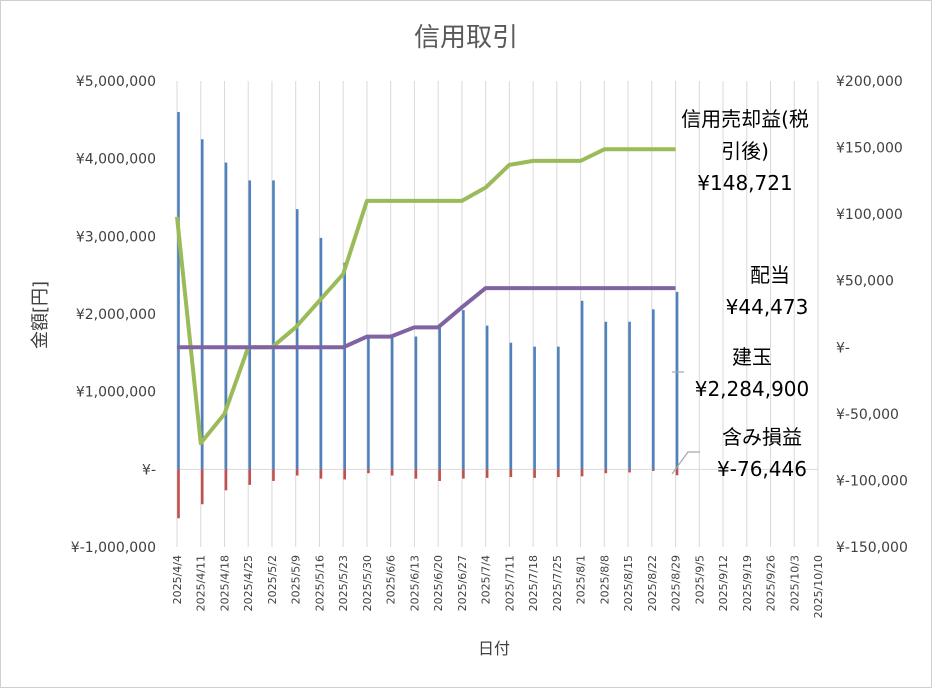  What do you see at coordinates (747, 583) in the screenshot?
I see `x-tick-label: 2025/9/19` at bounding box center [747, 583].